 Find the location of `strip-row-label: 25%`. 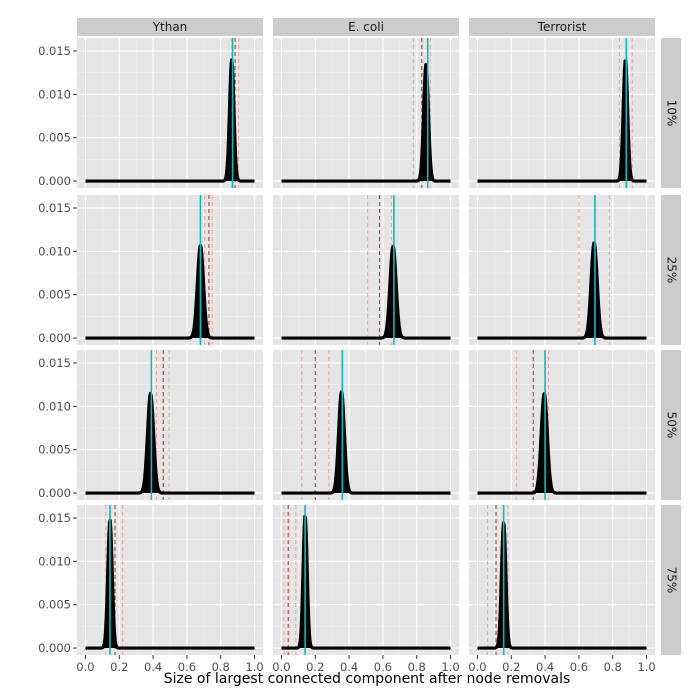

strip-row-label: 25% is located at coordinates (672, 270).